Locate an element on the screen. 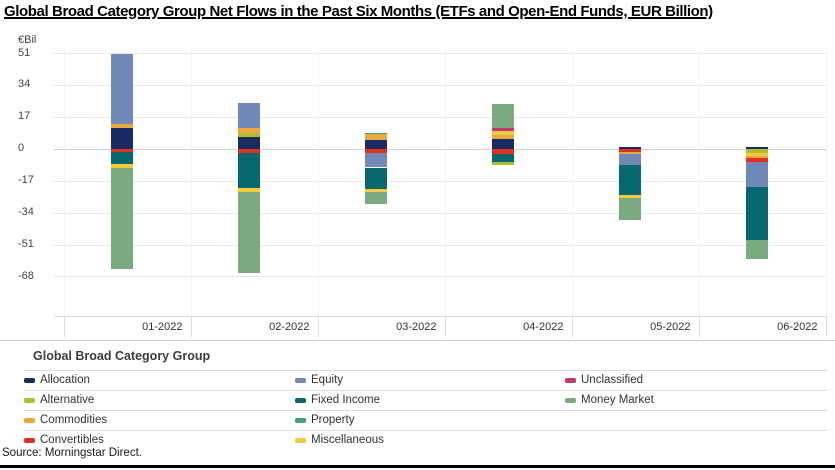 The width and height of the screenshot is (835, 470). legend-row: Convertibles Miscellaneous is located at coordinates (426, 440).